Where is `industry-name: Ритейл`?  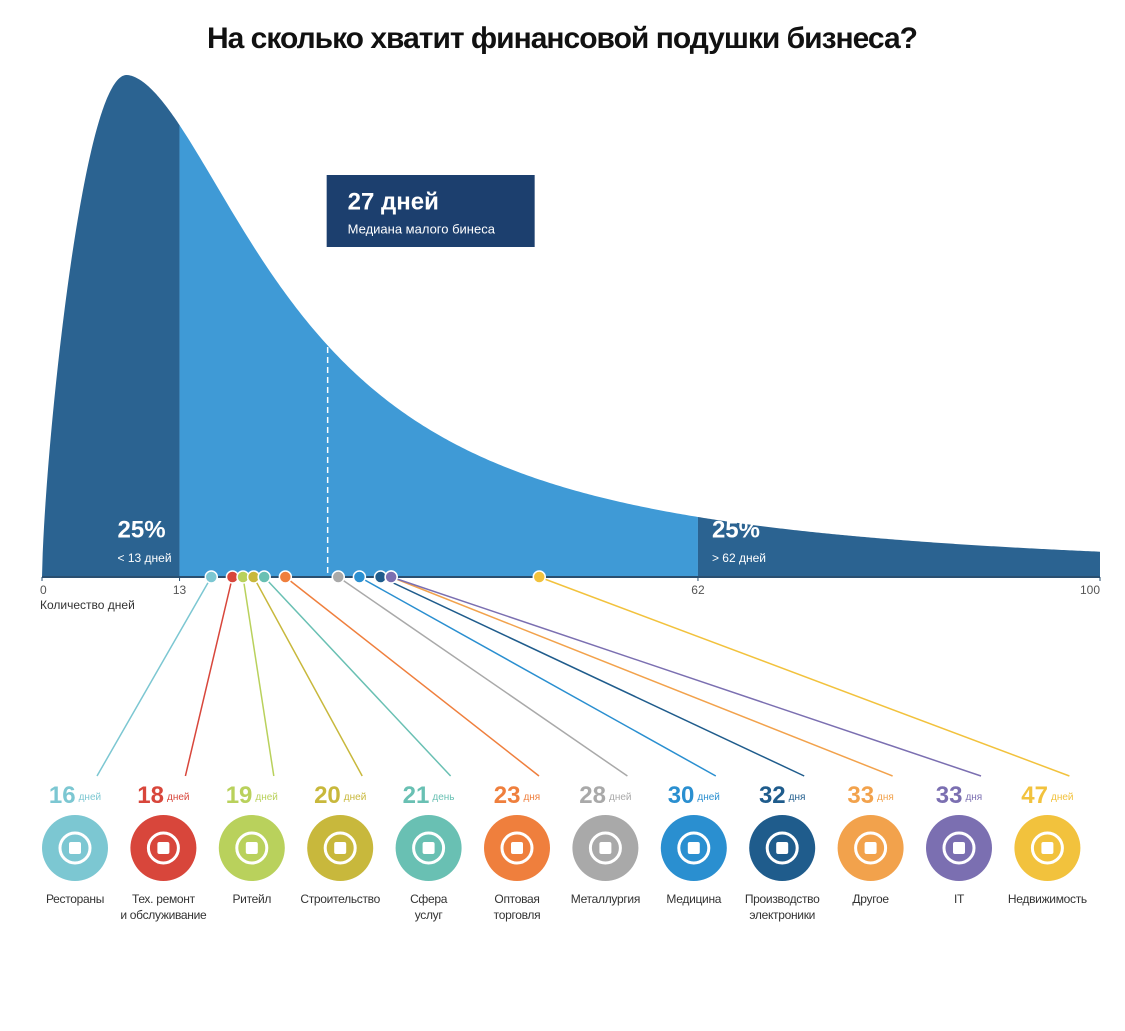 industry-name: Ритейл is located at coordinates (252, 899).